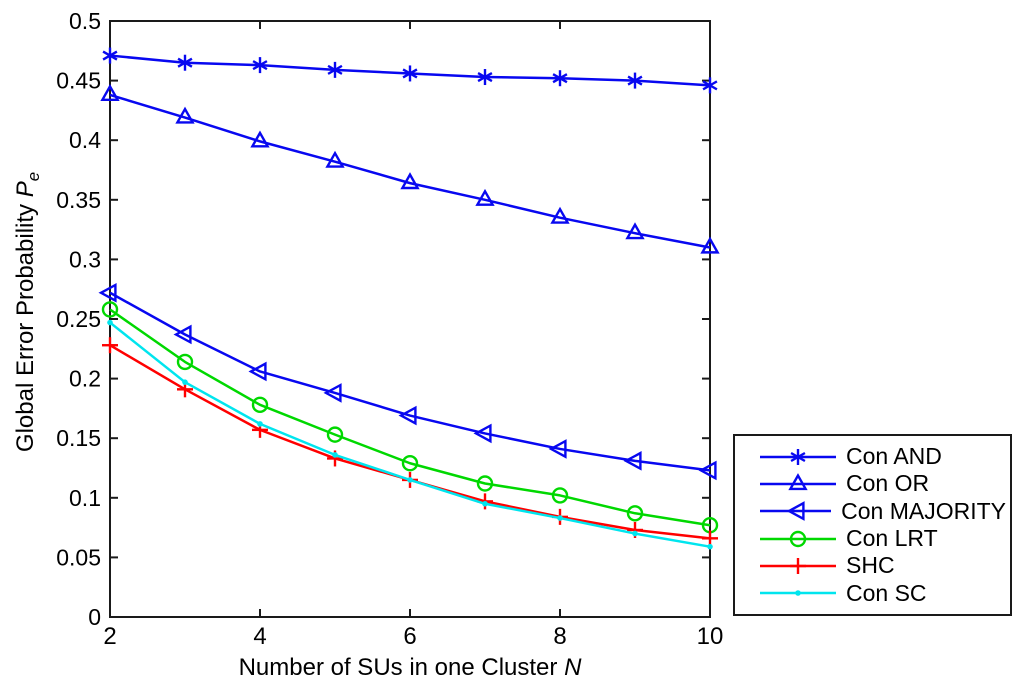  I want to click on triangle-left-marker-icon, so click(796, 511).